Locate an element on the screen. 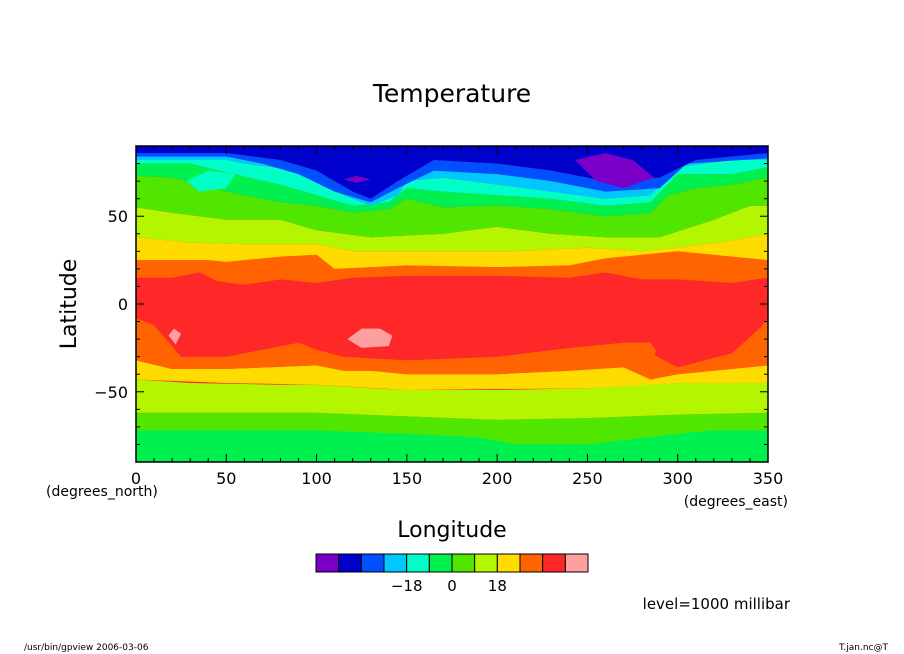 The image size is (904, 654). x-tick-label-300: 300 is located at coordinates (677, 478).